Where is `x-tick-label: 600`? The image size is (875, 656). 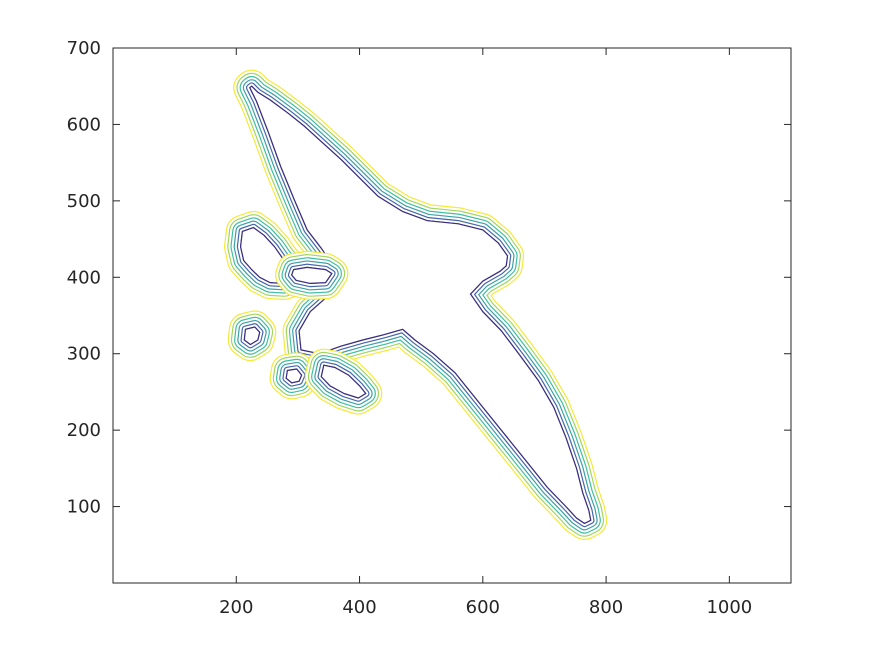 x-tick-label: 600 is located at coordinates (483, 607).